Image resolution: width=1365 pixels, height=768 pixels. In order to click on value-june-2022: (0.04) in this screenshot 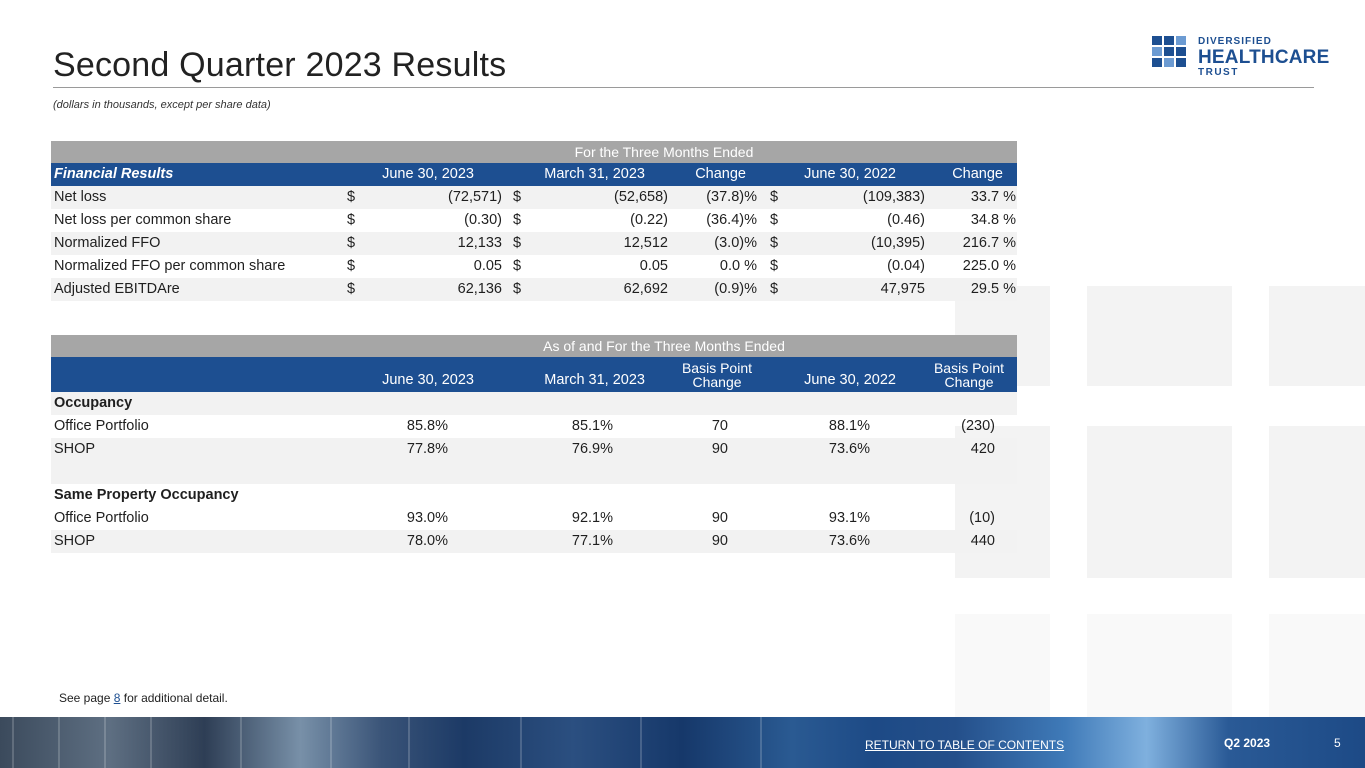, I will do `click(906, 266)`.